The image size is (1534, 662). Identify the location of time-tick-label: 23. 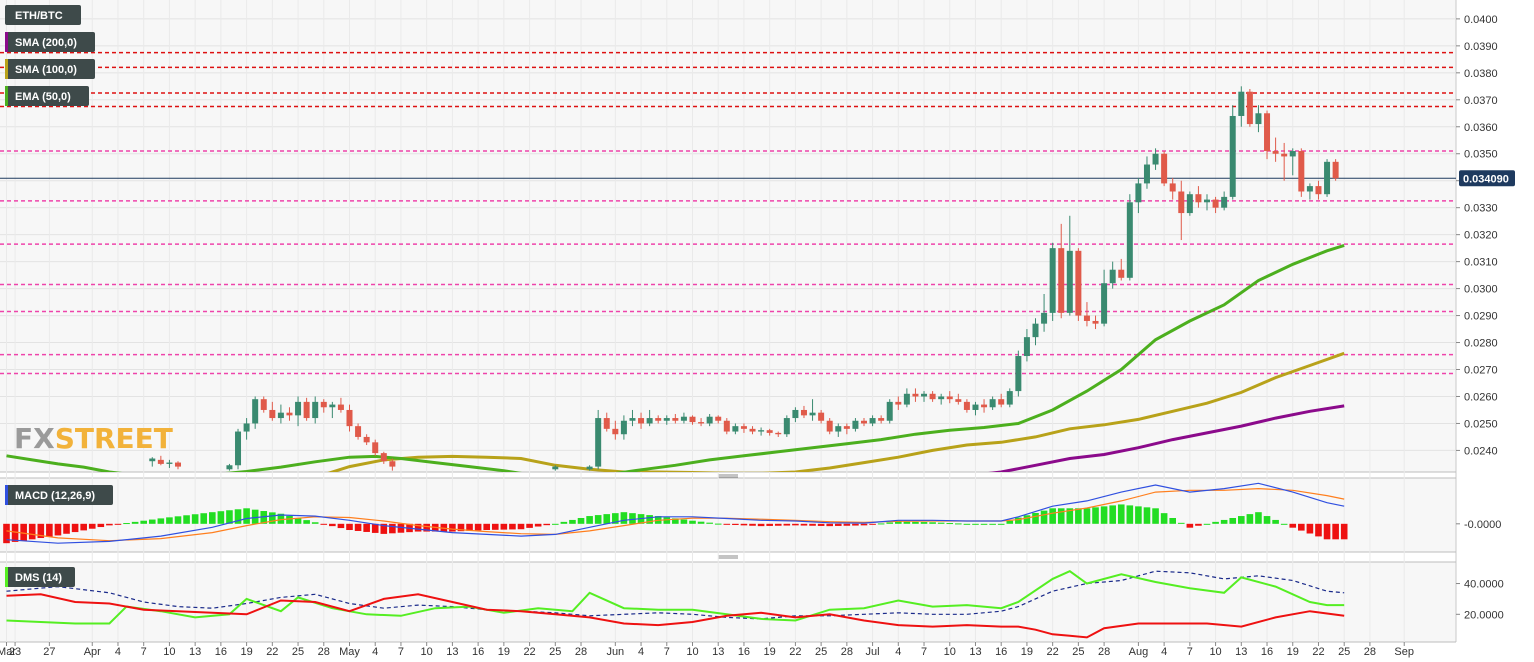
(15, 652).